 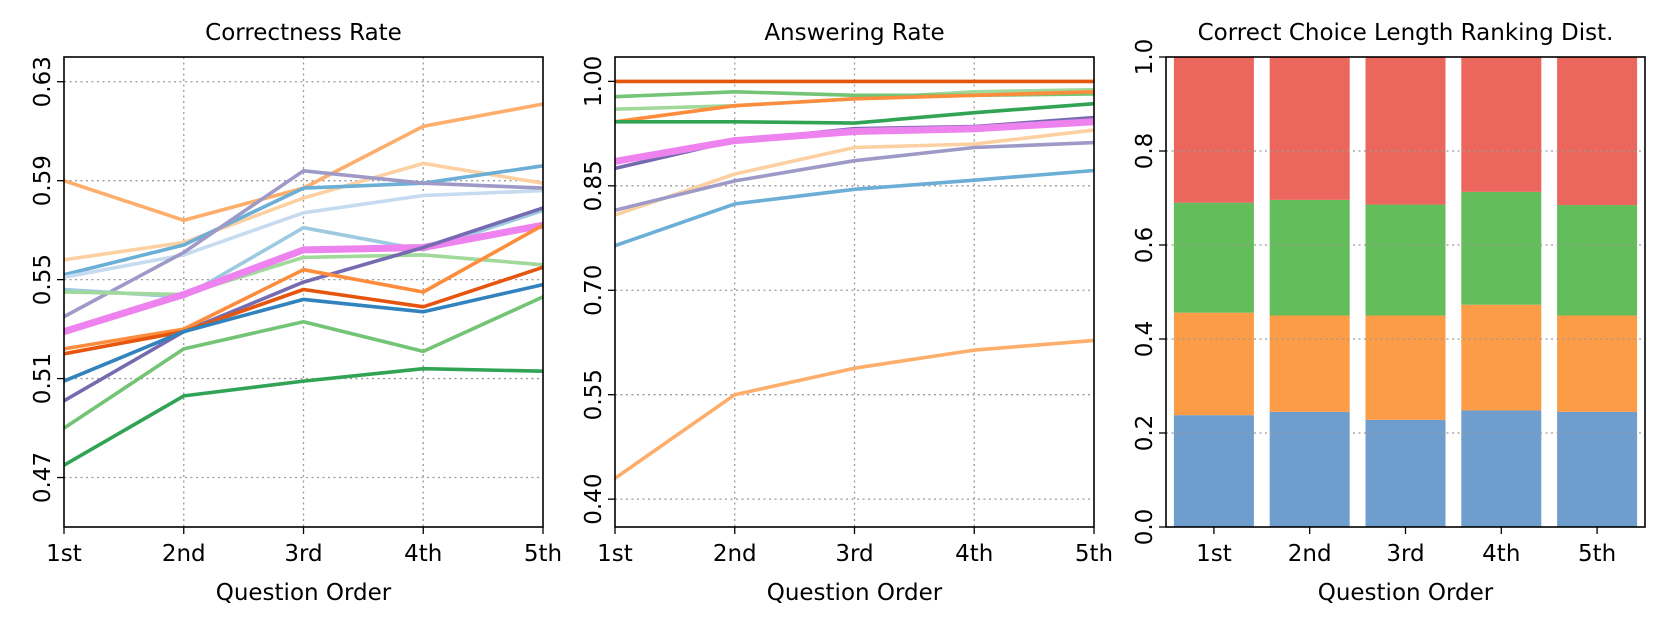 What do you see at coordinates (594, 290) in the screenshot?
I see `y-tick-label: 0.70` at bounding box center [594, 290].